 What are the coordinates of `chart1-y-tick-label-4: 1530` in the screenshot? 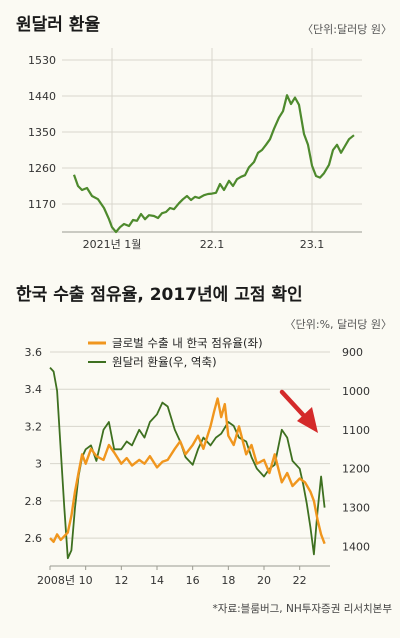 It's located at (42, 60).